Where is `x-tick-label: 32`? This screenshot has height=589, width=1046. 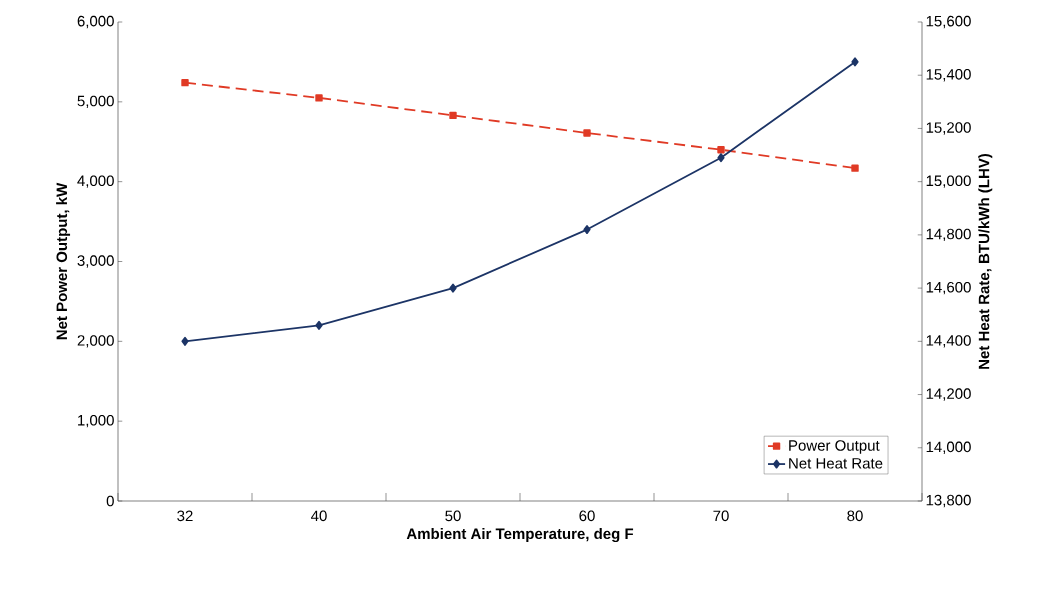
x-tick-label: 32 is located at coordinates (185, 516).